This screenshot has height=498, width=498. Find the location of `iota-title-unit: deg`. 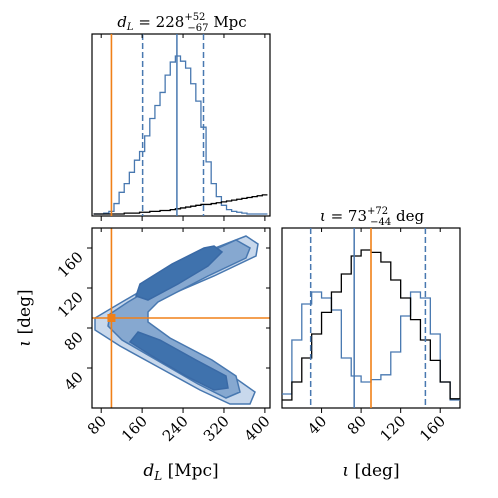

iota-title-unit: deg is located at coordinates (410, 216).